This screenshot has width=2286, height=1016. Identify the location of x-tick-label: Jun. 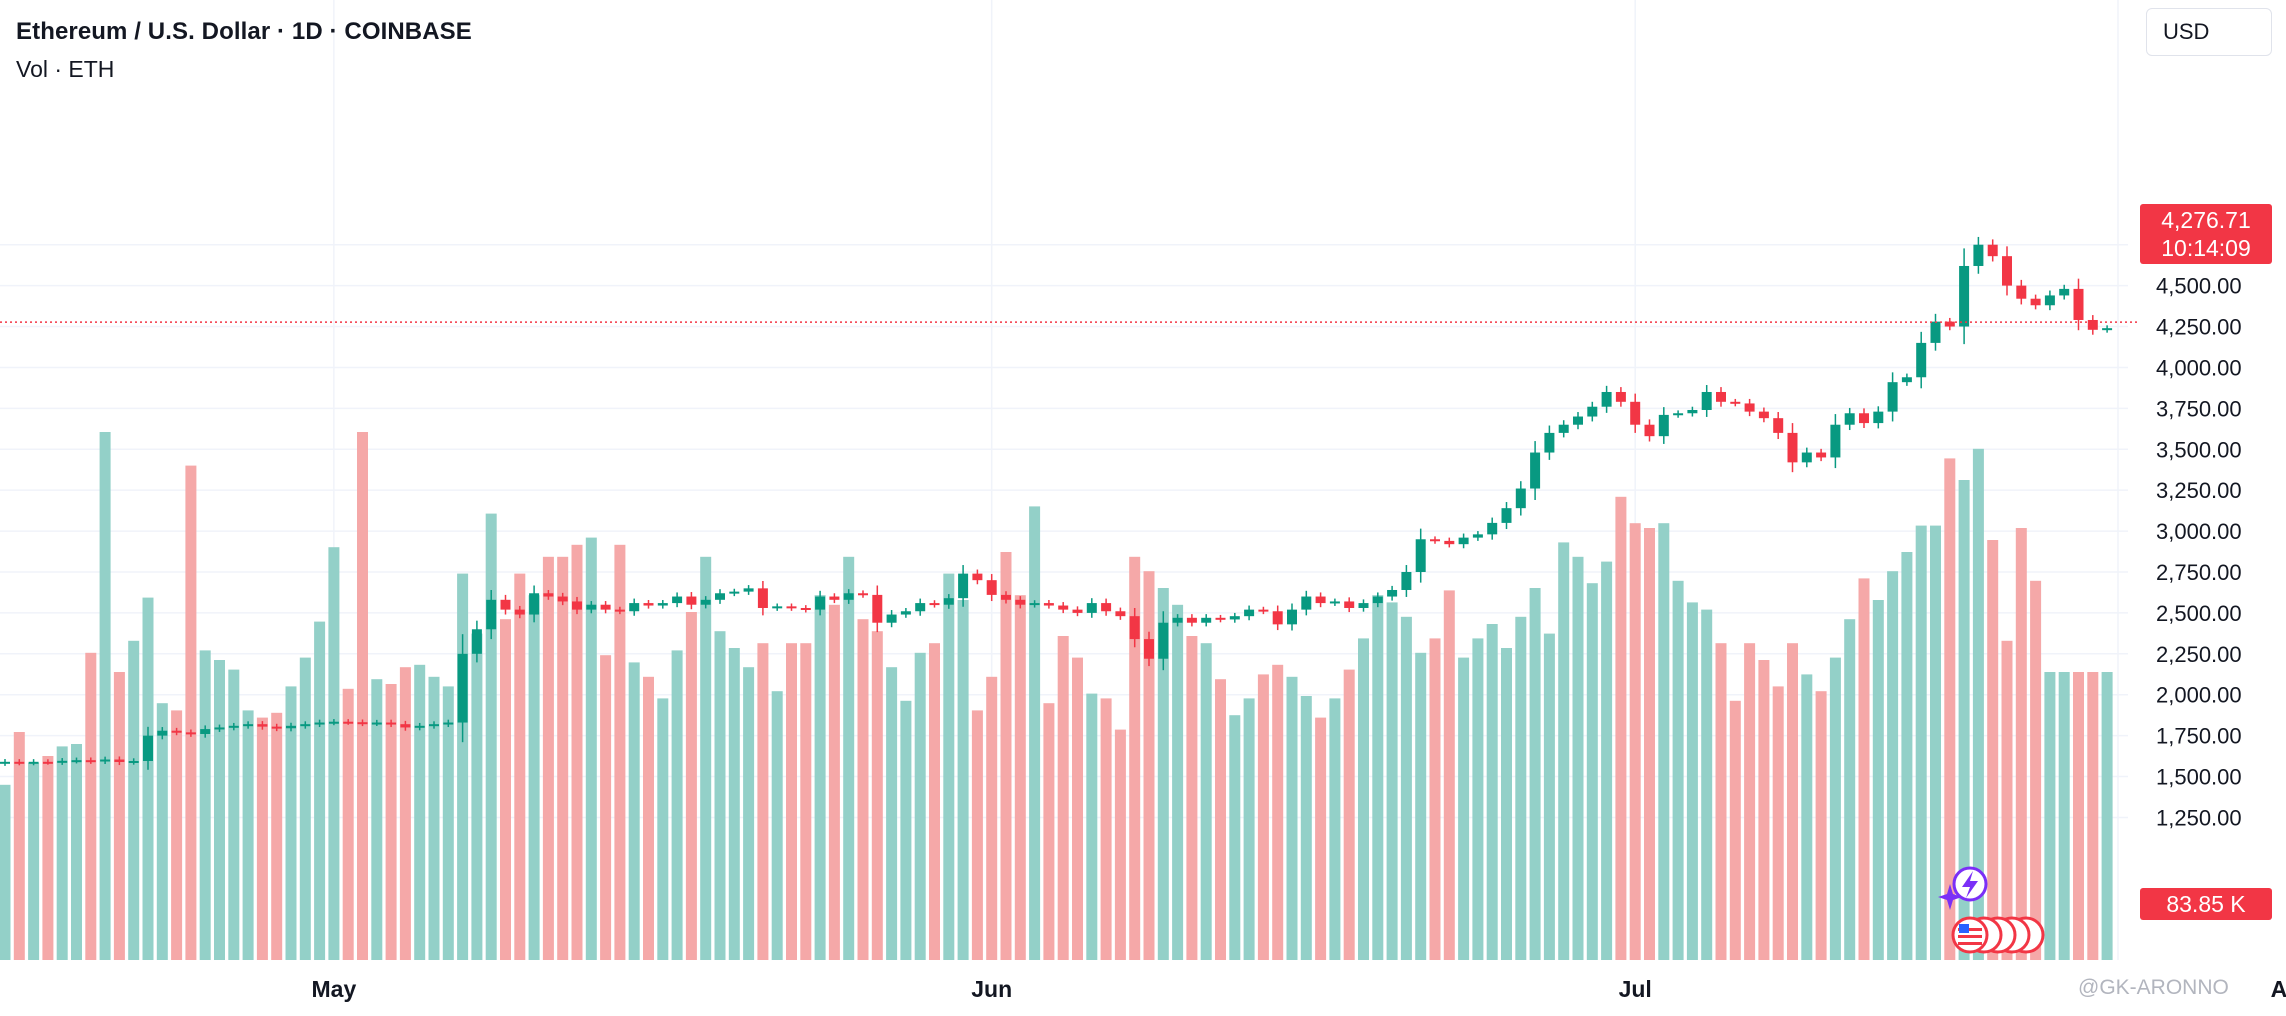
(991, 989).